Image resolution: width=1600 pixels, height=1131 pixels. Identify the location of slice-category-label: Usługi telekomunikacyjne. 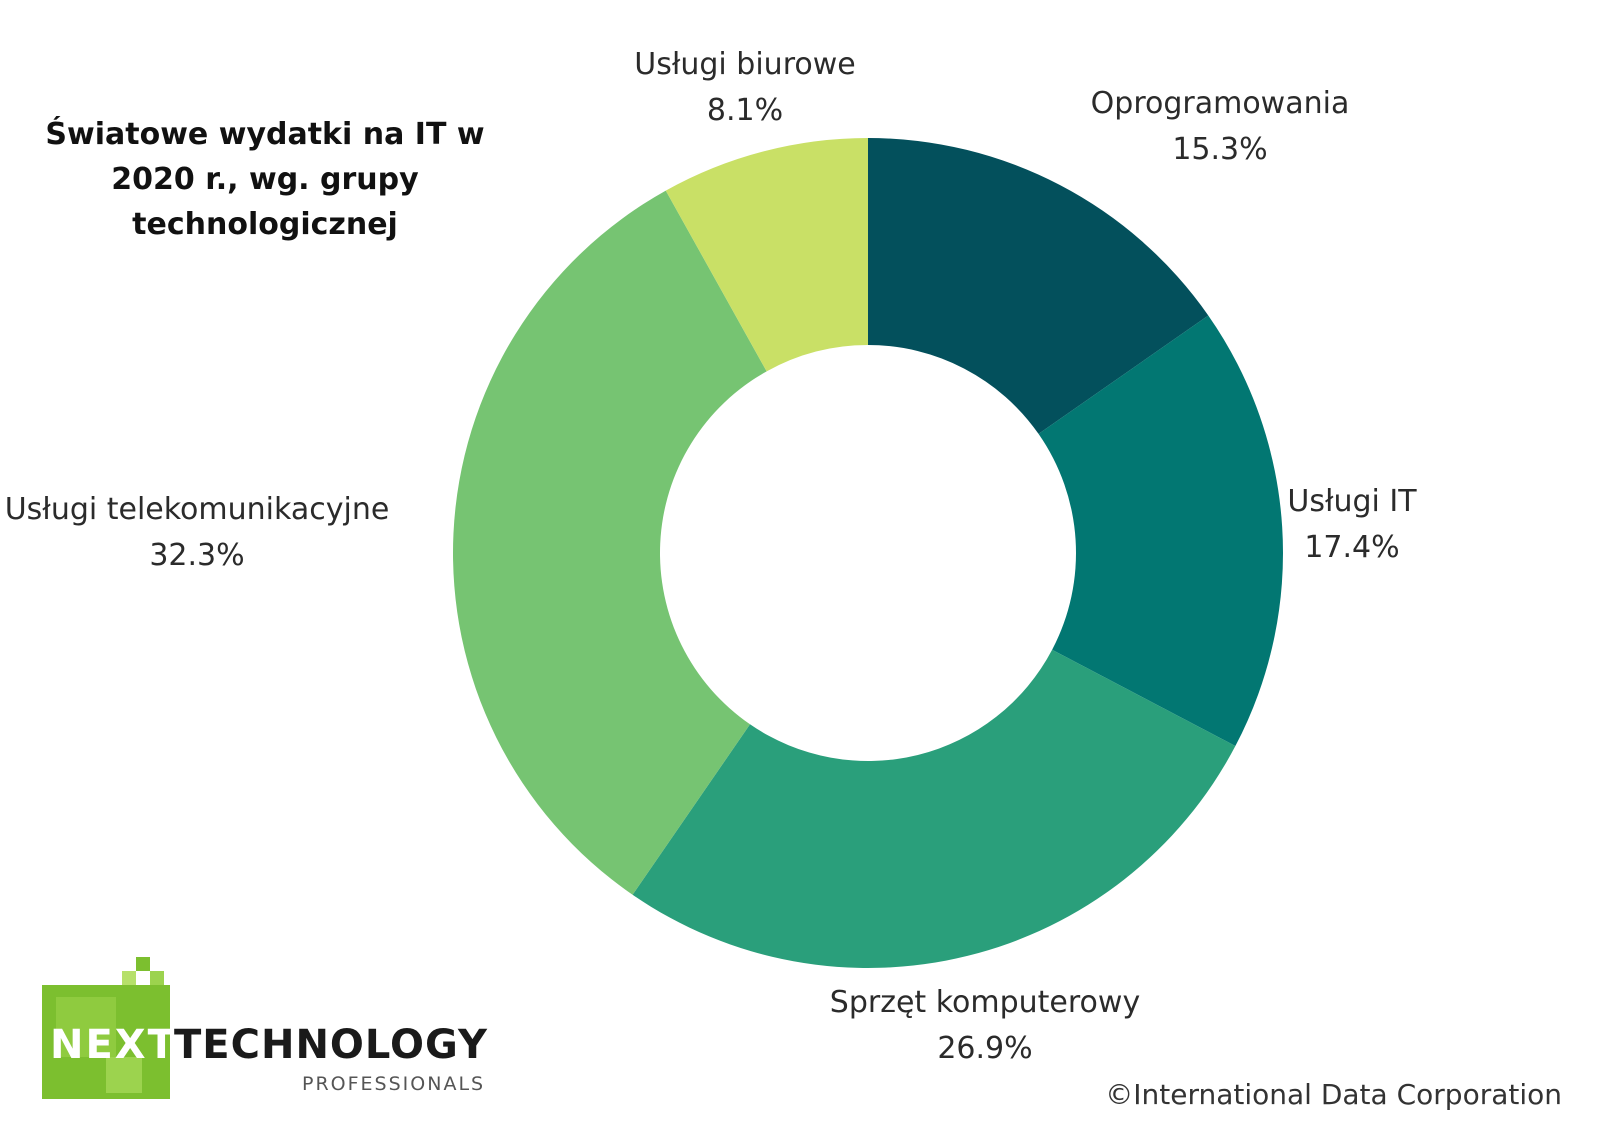
(197, 509).